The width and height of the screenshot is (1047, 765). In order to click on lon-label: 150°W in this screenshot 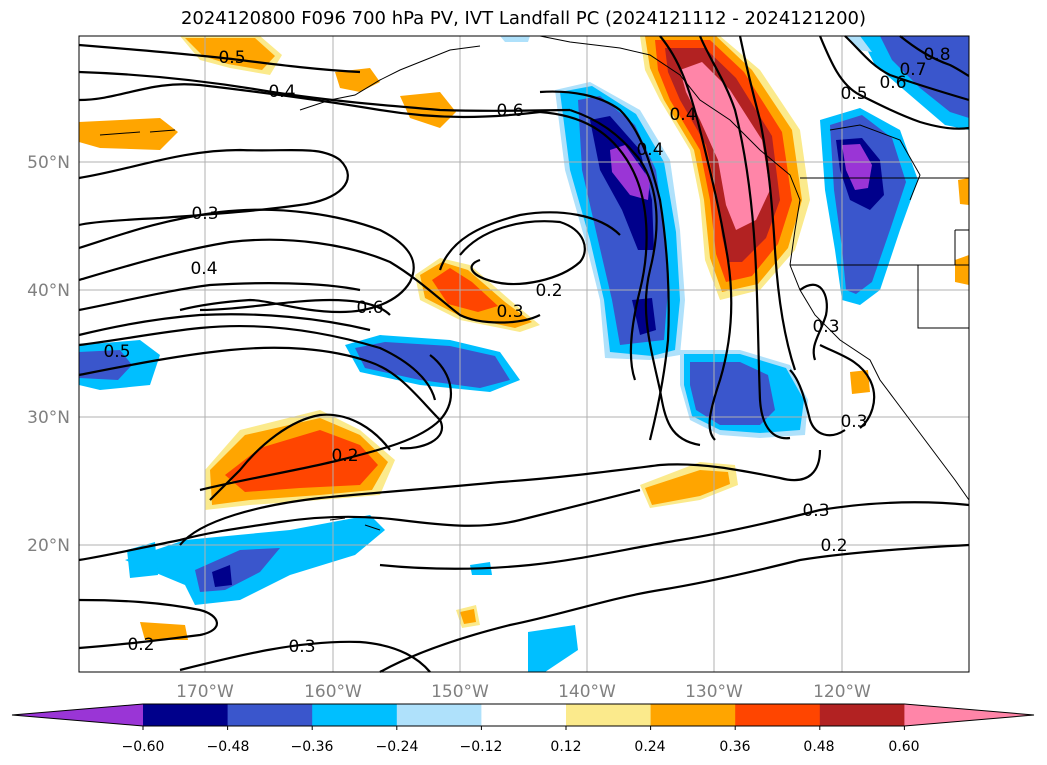, I will do `click(460, 692)`.